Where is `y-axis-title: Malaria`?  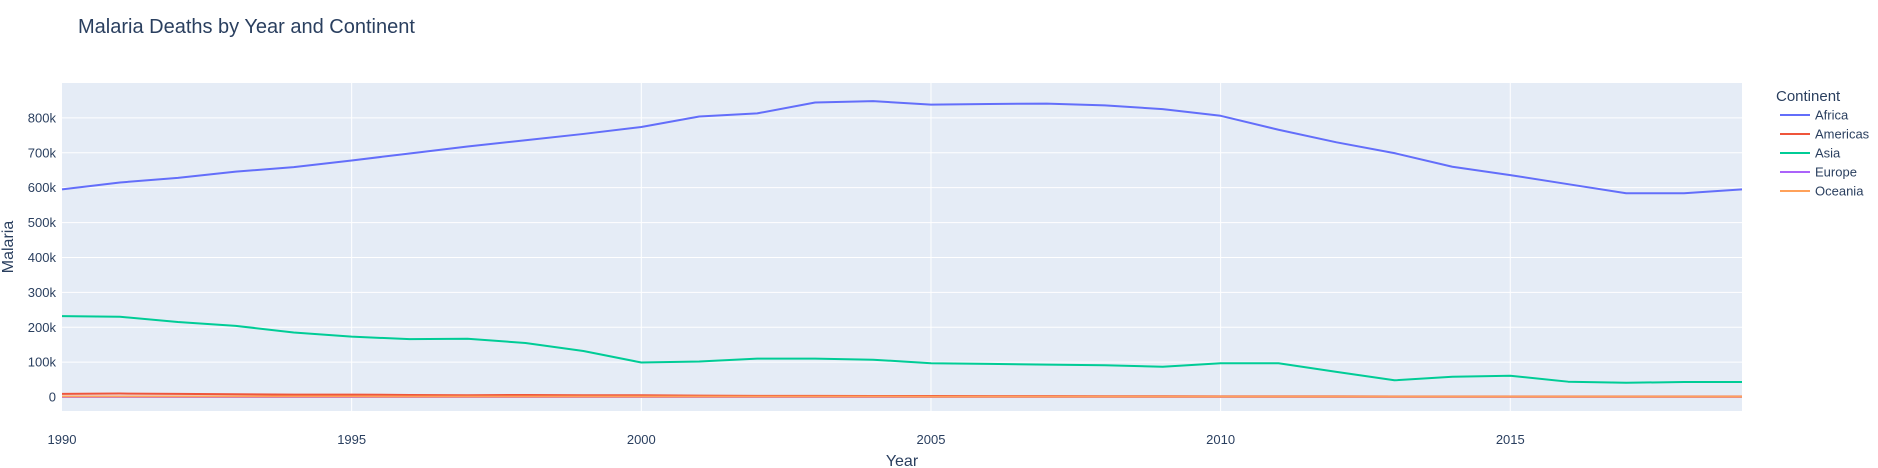 y-axis-title: Malaria is located at coordinates (8, 247).